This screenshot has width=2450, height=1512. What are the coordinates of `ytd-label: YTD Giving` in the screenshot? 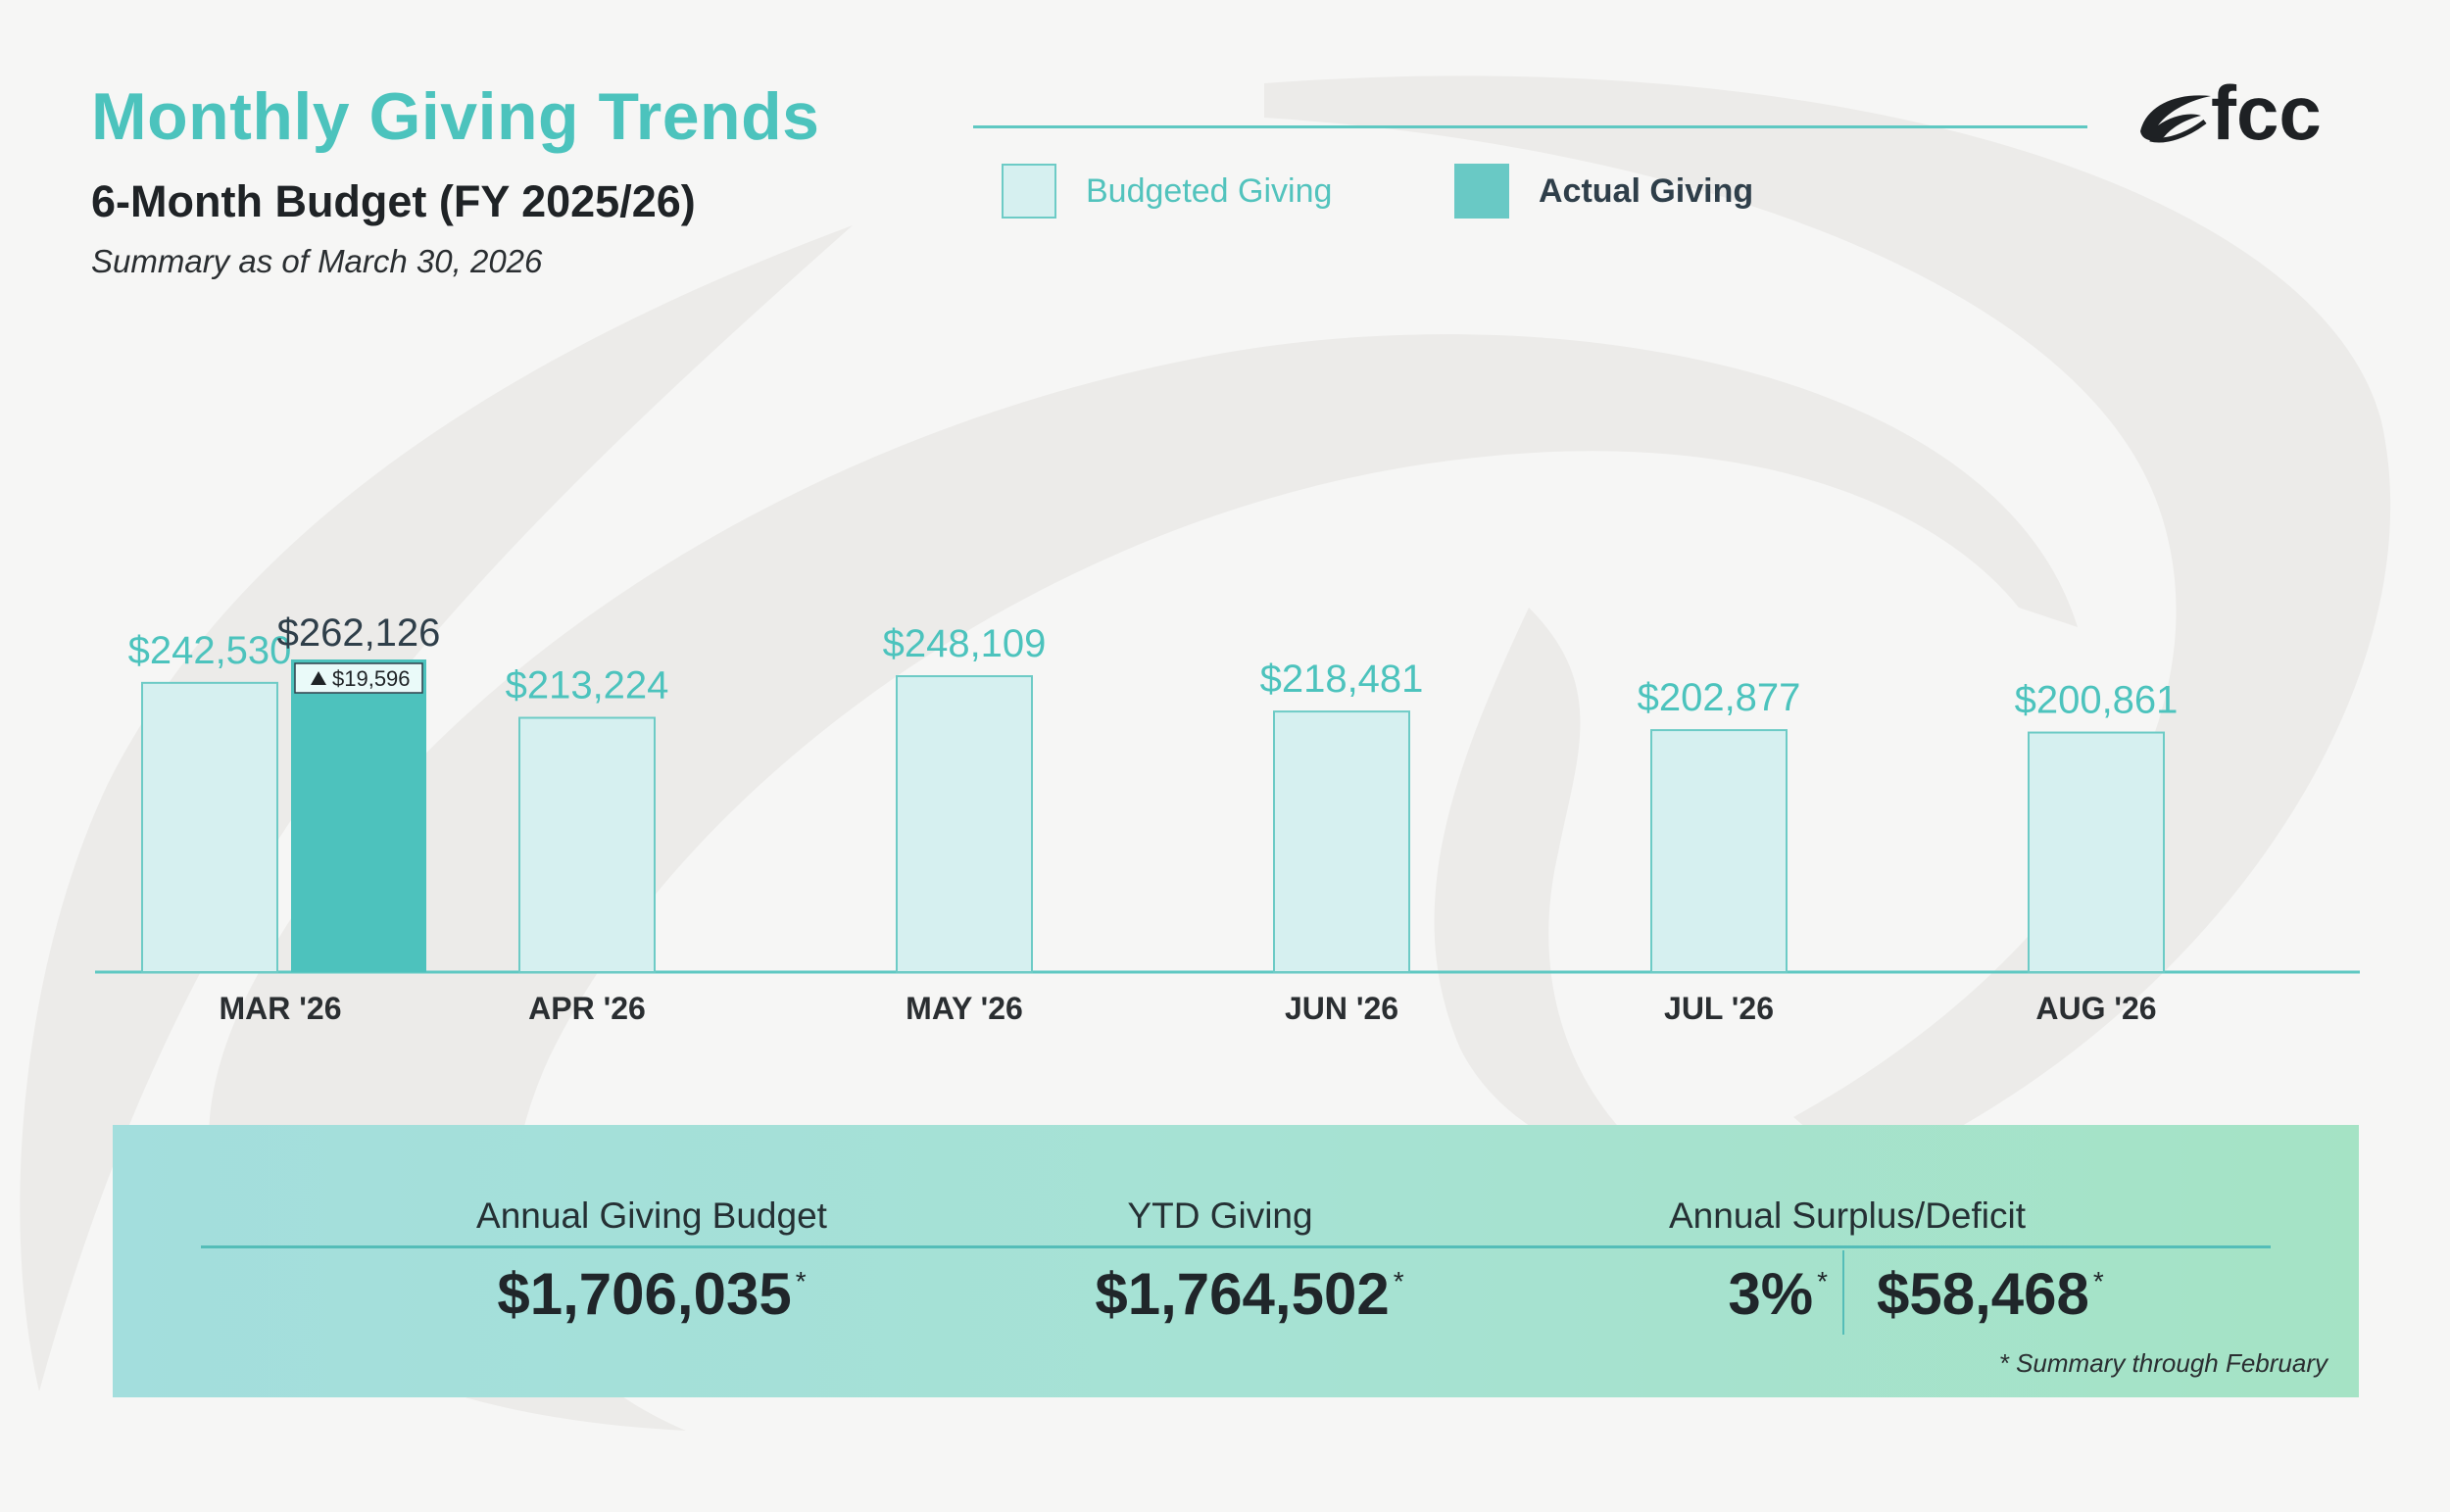 It's located at (1220, 1215).